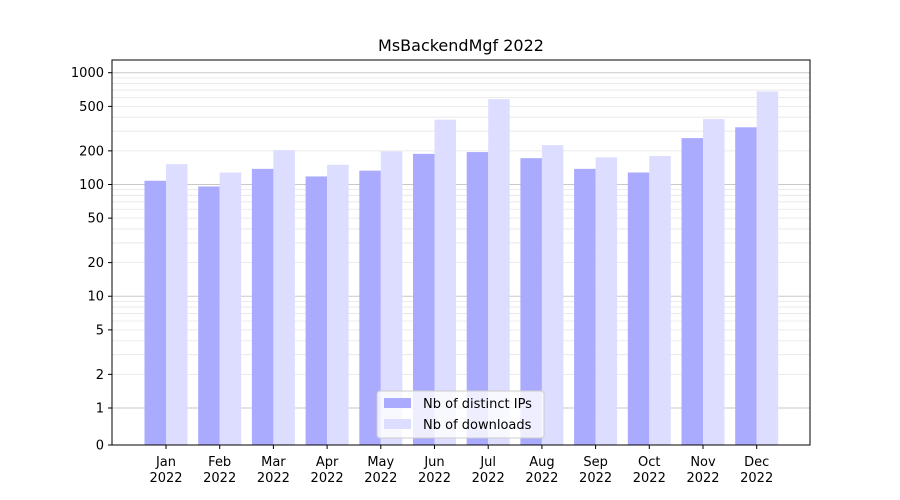 This screenshot has width=900, height=500. What do you see at coordinates (433, 462) in the screenshot?
I see `x-tick-label-month: Jun` at bounding box center [433, 462].